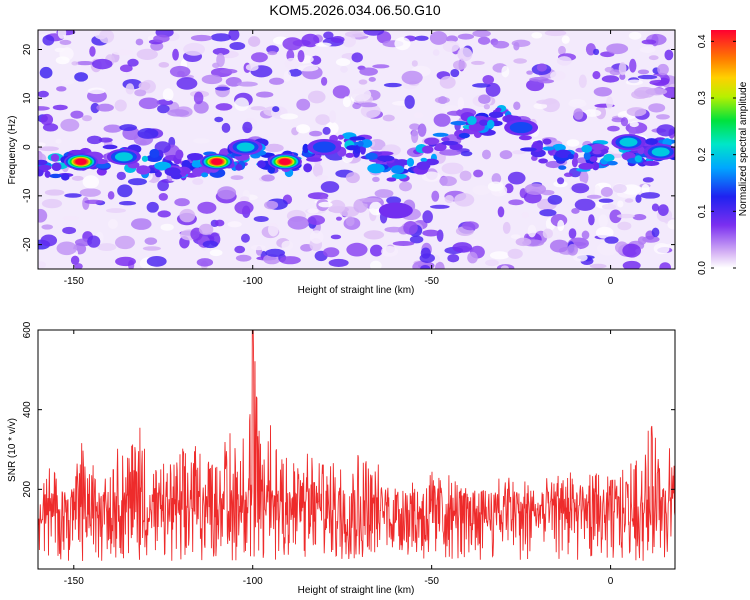 This screenshot has height=600, width=750. I want to click on colorbar-gradient, so click(723, 149).